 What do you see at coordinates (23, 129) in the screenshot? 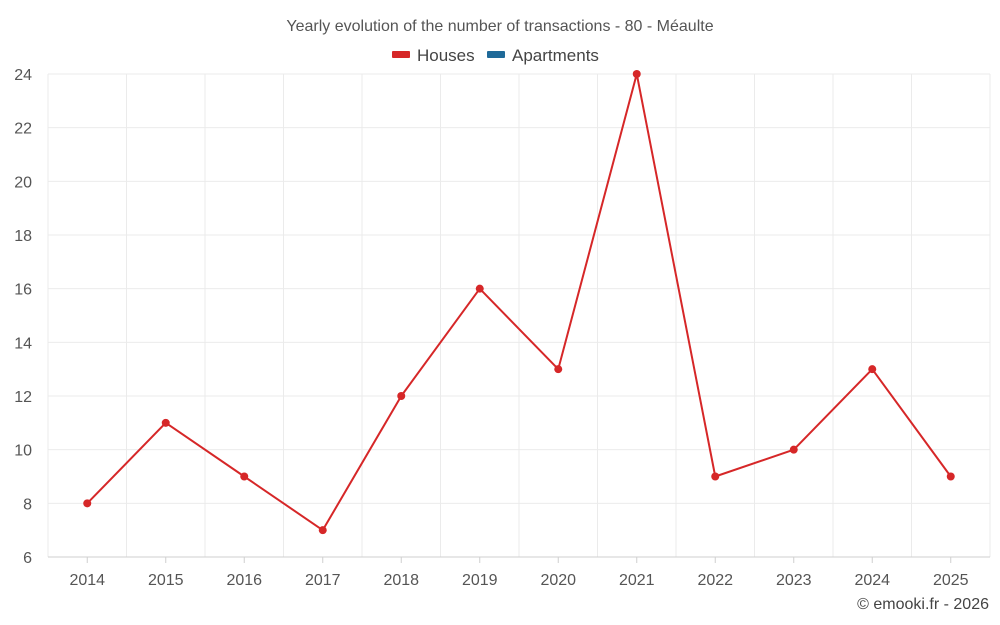
I see `y-tick-label: 22` at bounding box center [23, 129].